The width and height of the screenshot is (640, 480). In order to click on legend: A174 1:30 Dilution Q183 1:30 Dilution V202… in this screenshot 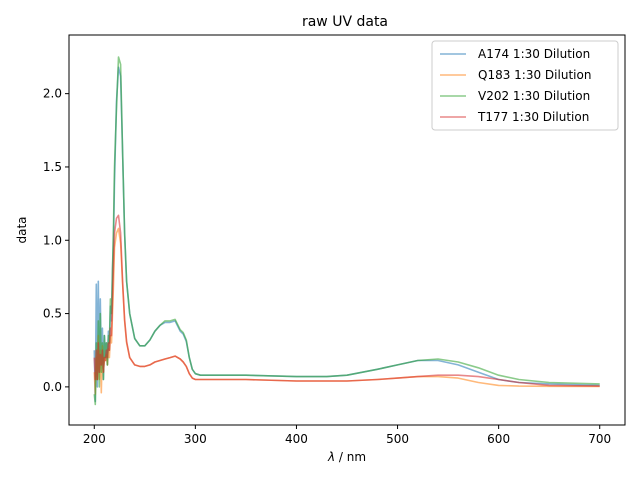, I will do `click(525, 85)`.